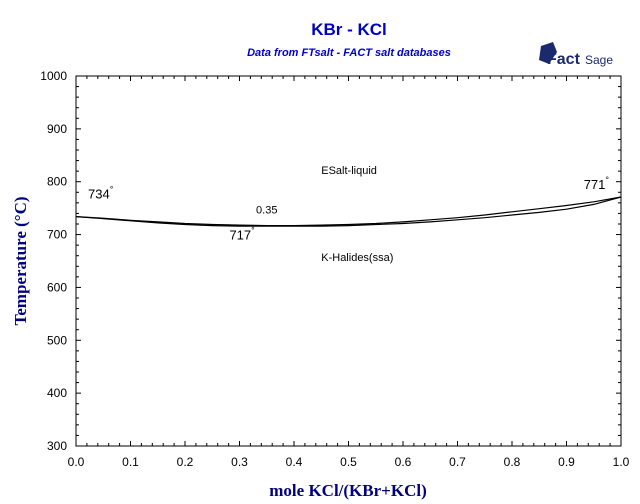 The height and width of the screenshot is (504, 640). Describe the element at coordinates (349, 171) in the screenshot. I see `region-label: ESalt-liquid` at that location.